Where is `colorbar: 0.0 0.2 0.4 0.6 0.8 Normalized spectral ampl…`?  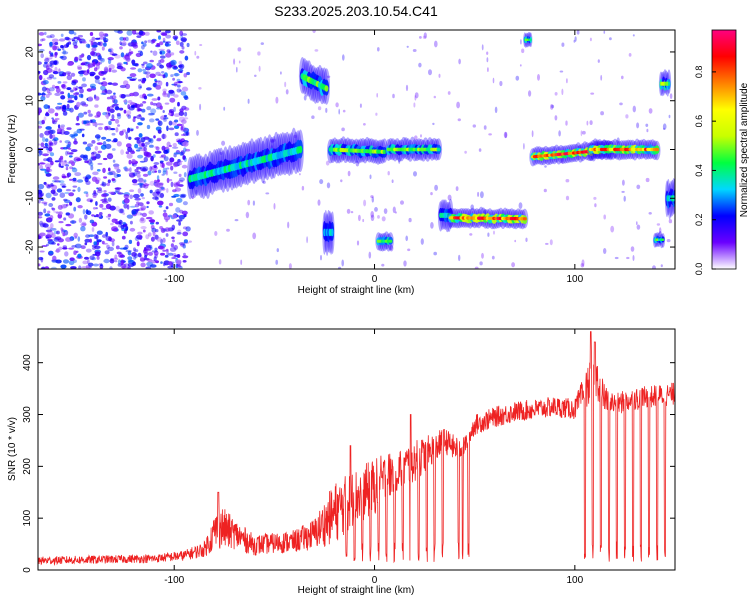 colorbar: 0.0 0.2 0.4 0.6 0.8 Normalized spectral ampl… is located at coordinates (722, 152).